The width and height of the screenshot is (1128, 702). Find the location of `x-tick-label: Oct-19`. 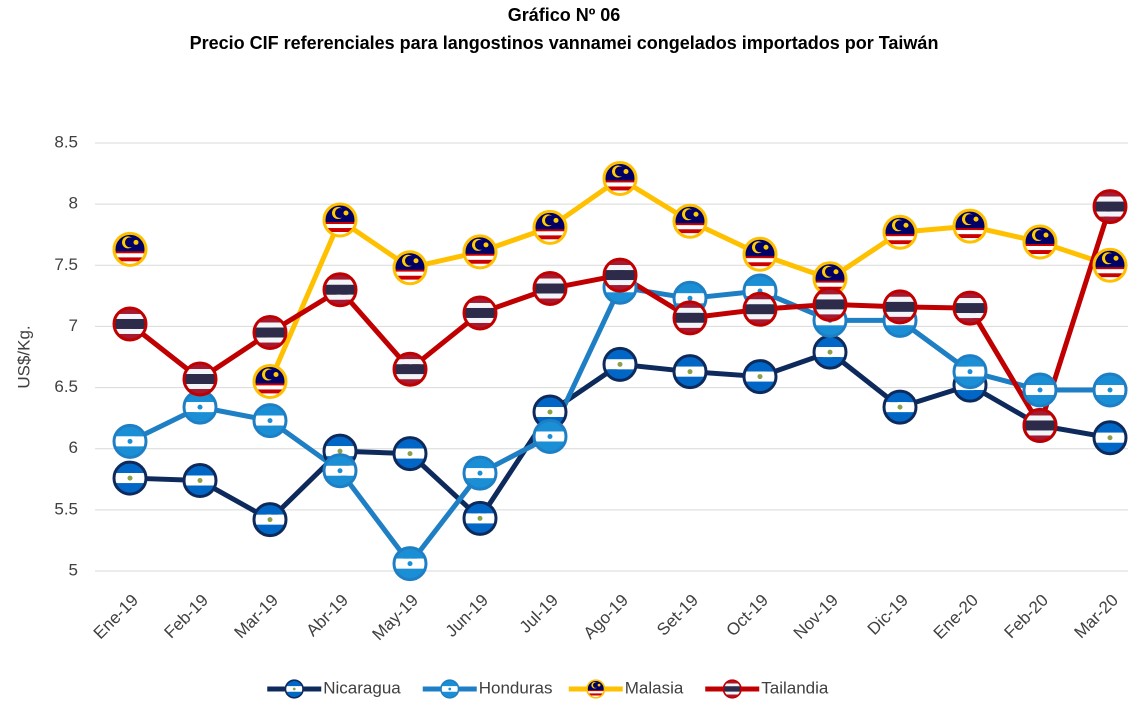

x-tick-label: Oct-19 is located at coordinates (747, 616).